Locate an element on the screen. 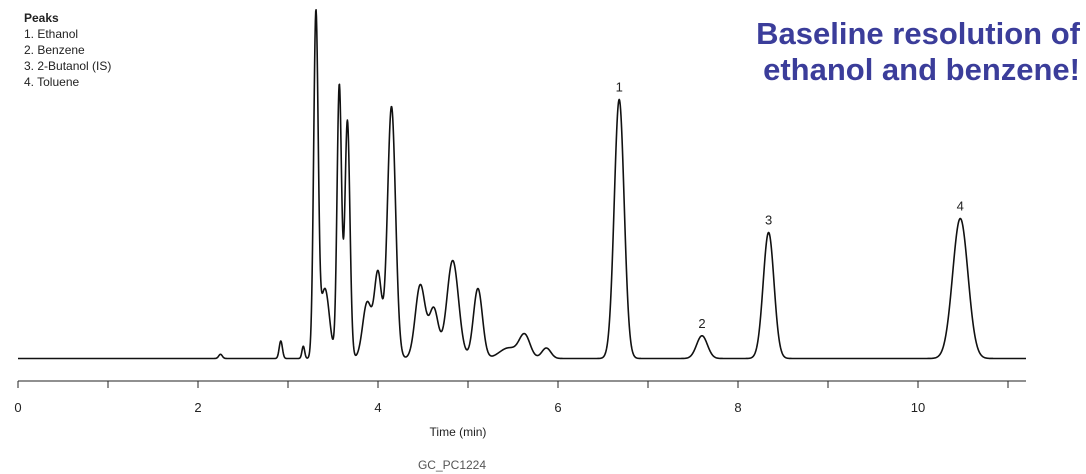 The image size is (1086, 474). legend-item: 3. 2-Butanol (IS) is located at coordinates (68, 66).